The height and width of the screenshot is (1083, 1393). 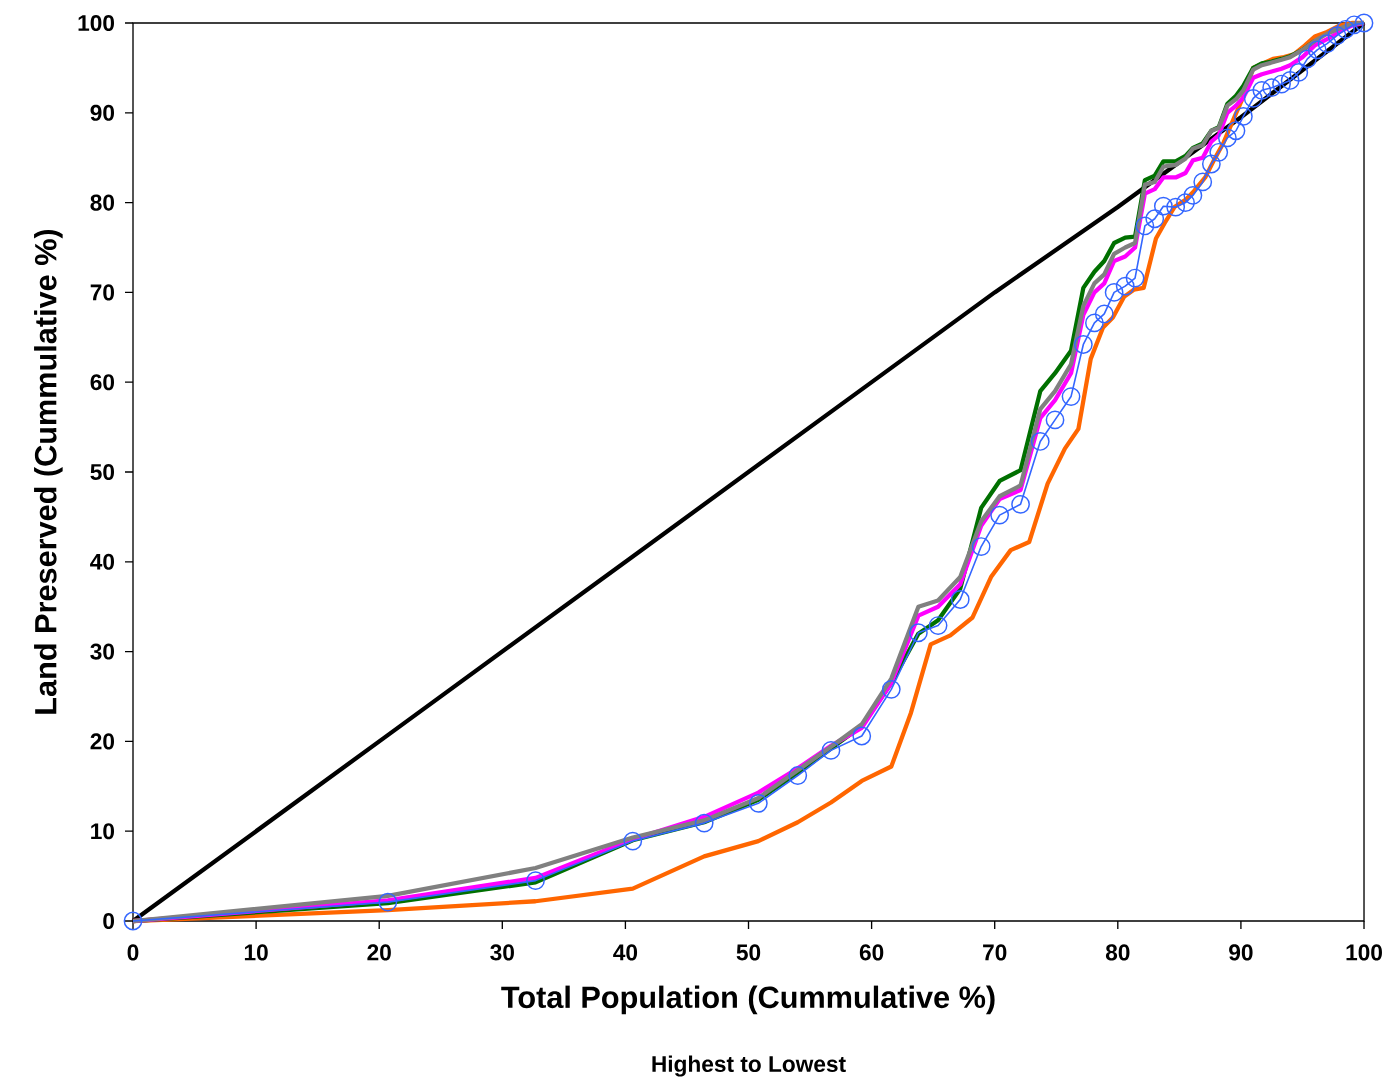 What do you see at coordinates (502, 952) in the screenshot?
I see `x-tick-label: 30` at bounding box center [502, 952].